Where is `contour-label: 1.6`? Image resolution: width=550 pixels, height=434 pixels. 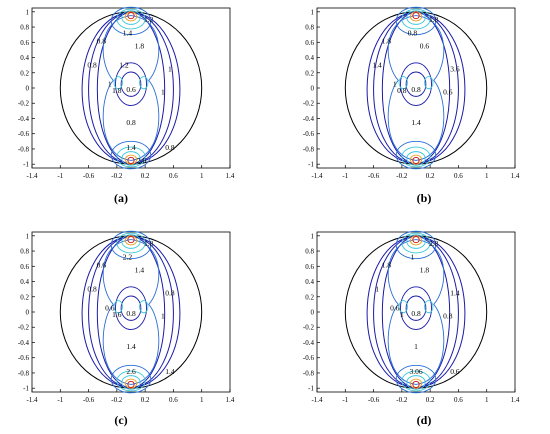 contour-label: 1.6 is located at coordinates (117, 314).